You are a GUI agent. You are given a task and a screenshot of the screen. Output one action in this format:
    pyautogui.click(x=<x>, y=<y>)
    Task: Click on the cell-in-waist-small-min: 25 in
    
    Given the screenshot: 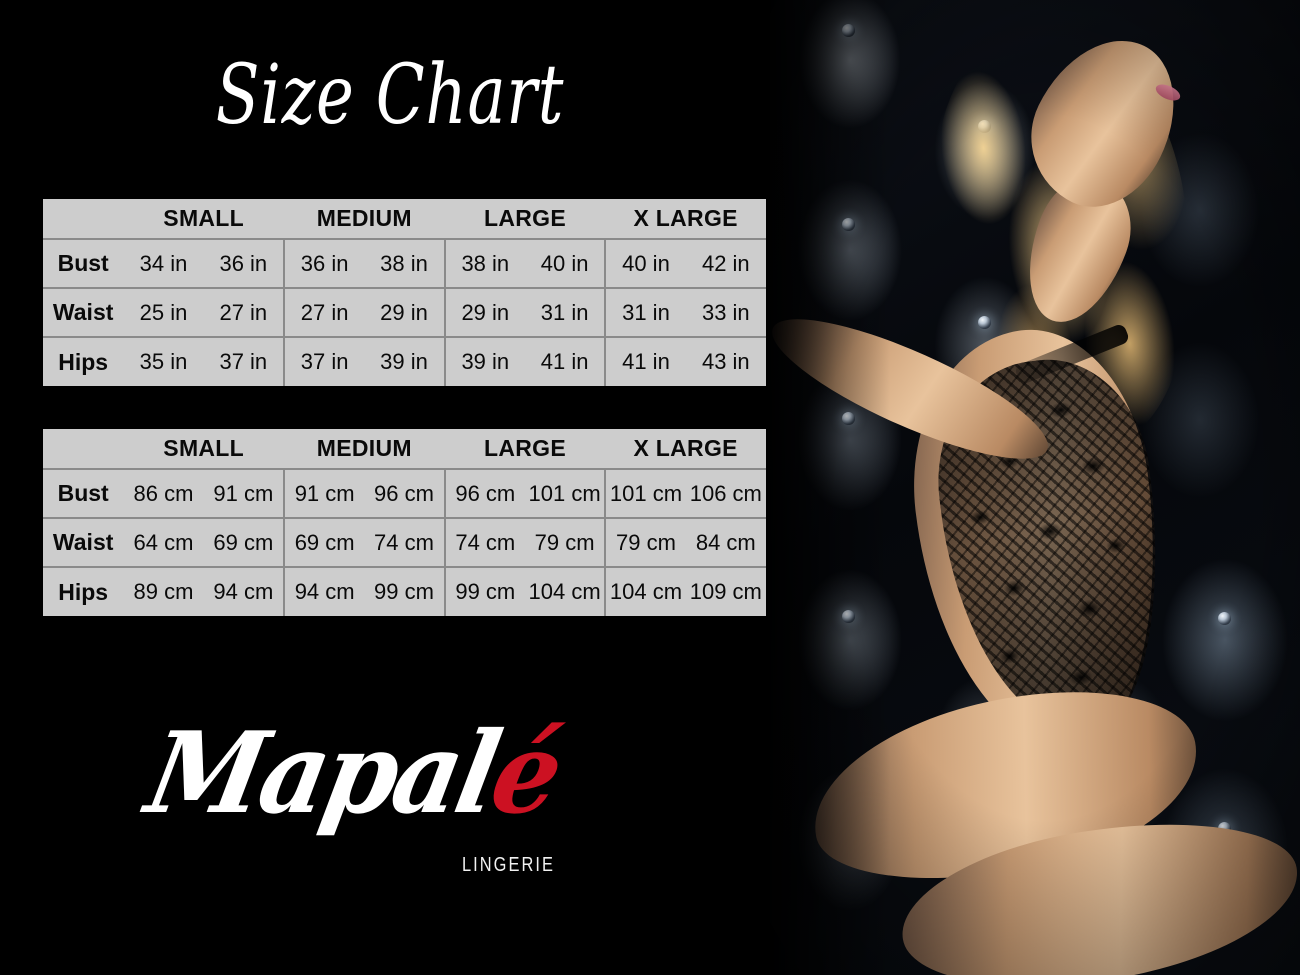 What is the action you would take?
    pyautogui.click(x=163, y=313)
    